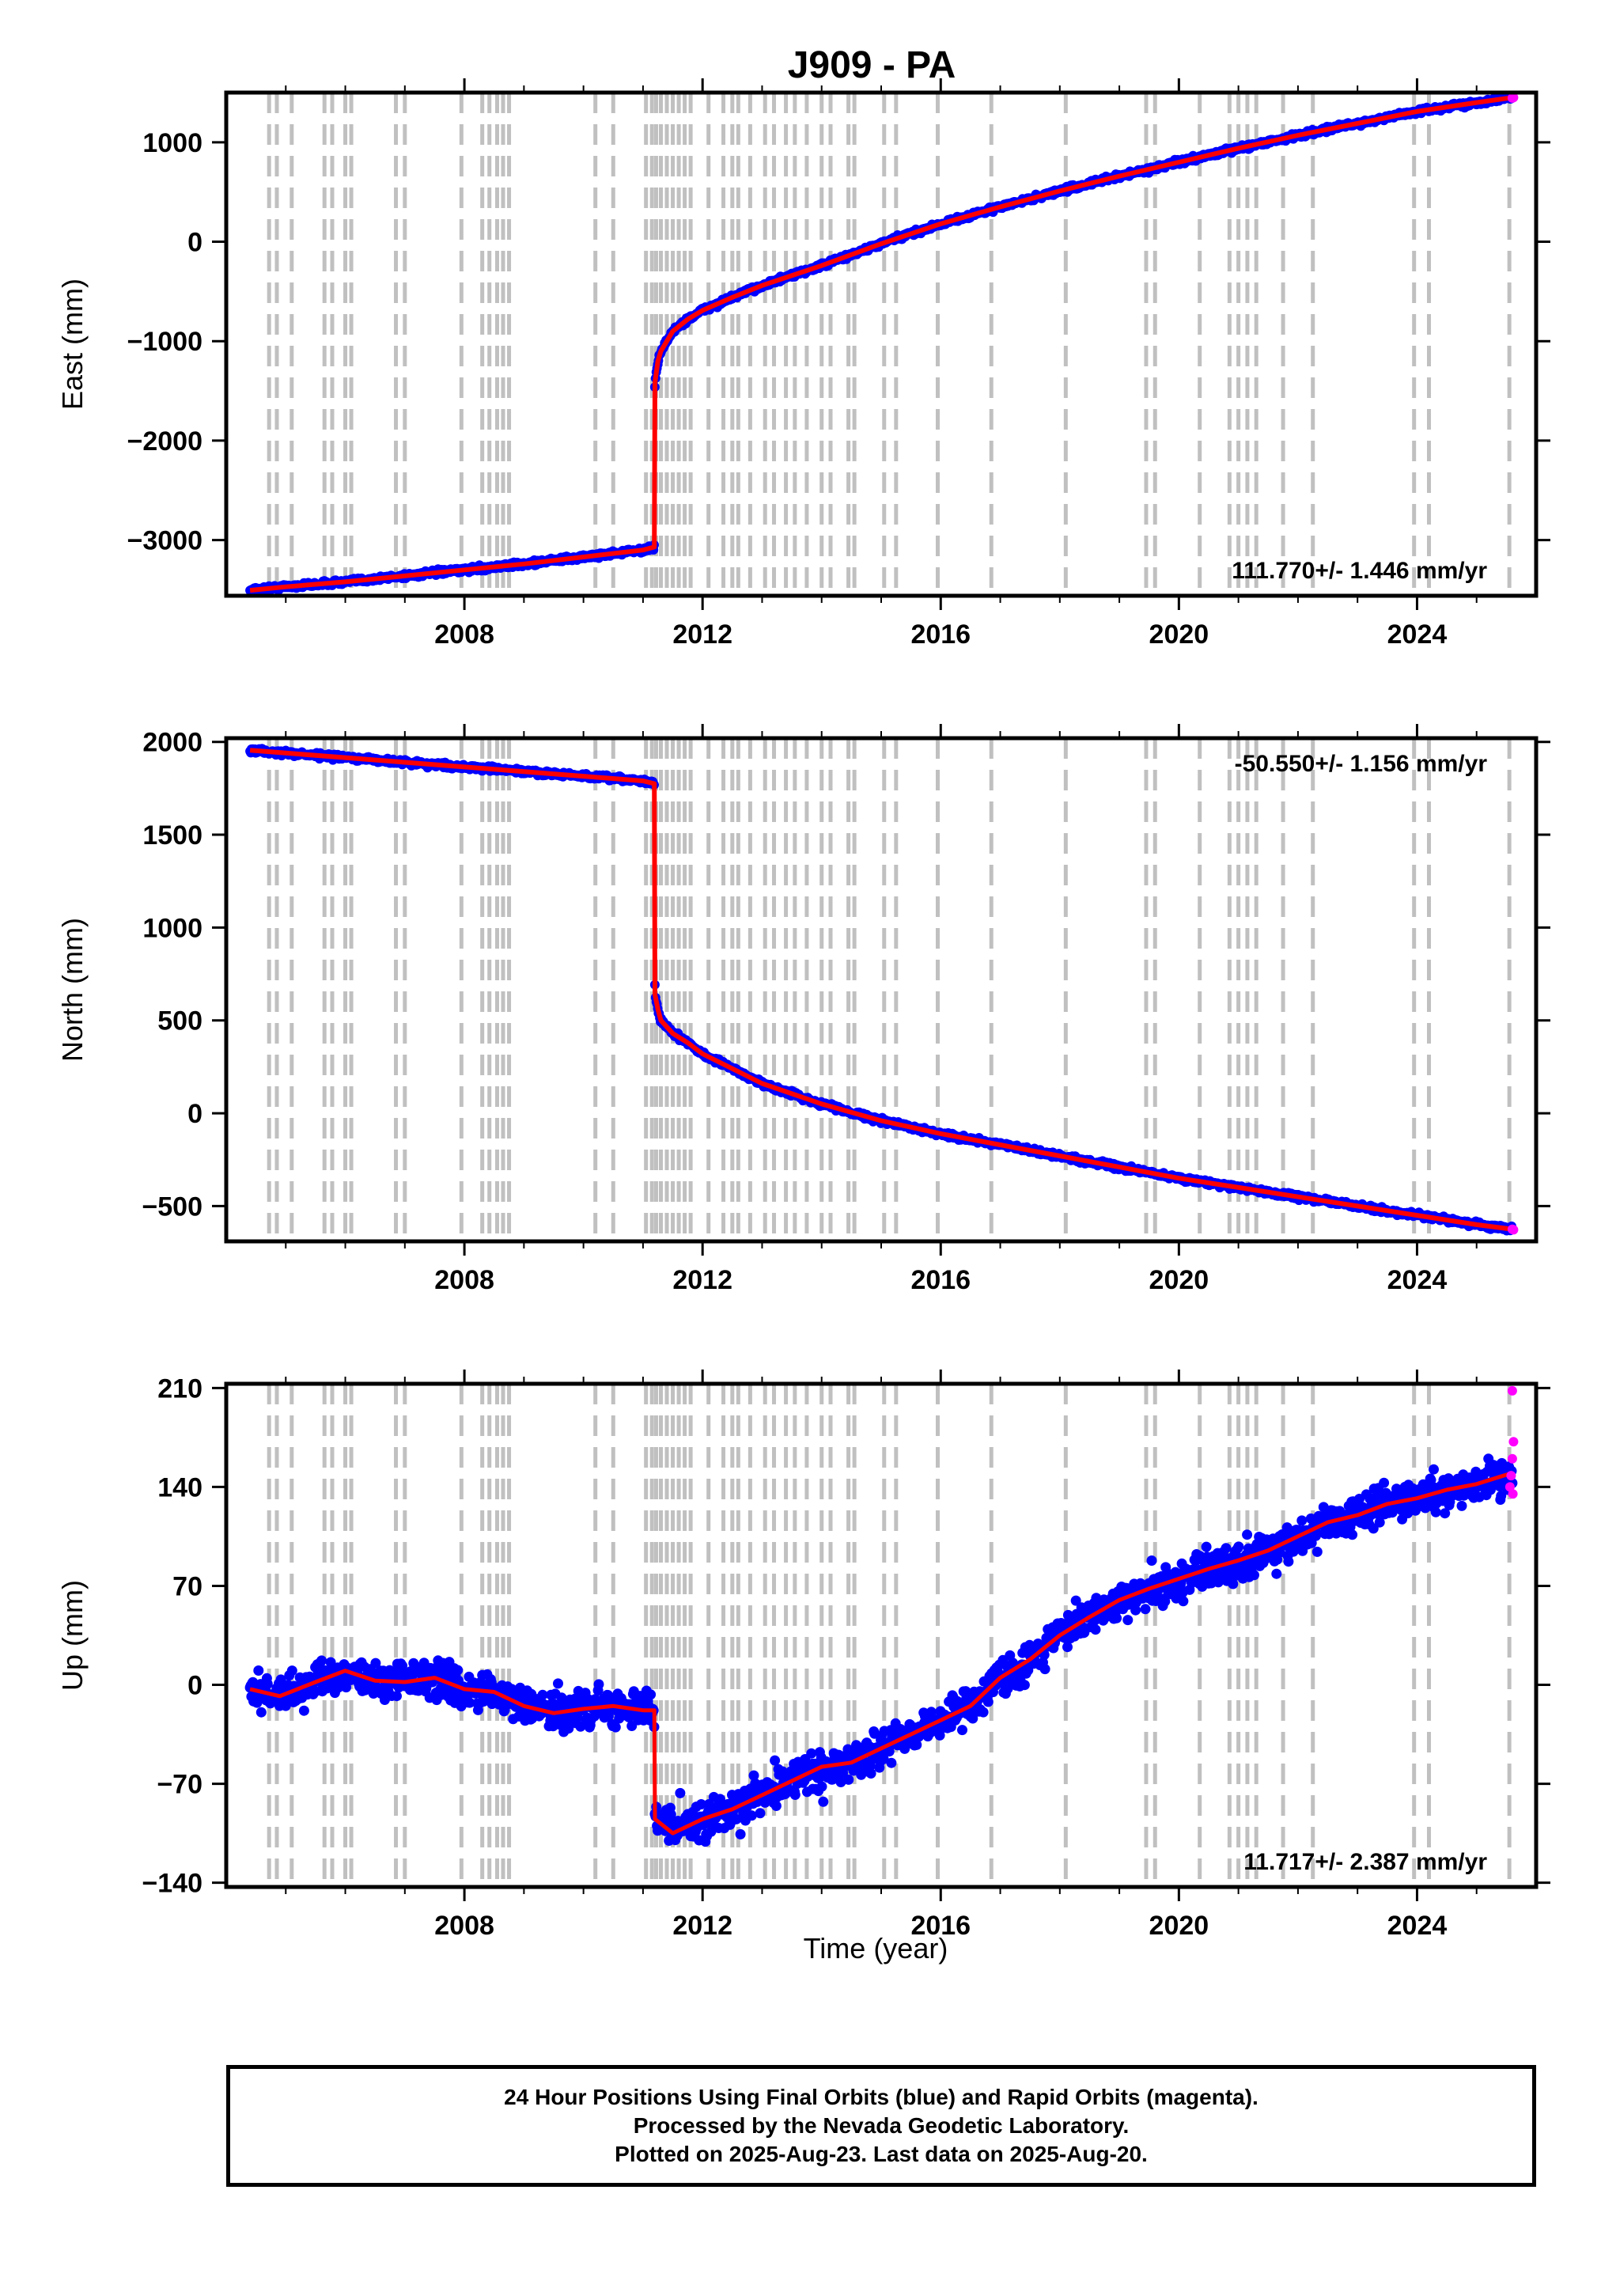 This screenshot has height=2296, width=1601. Describe the element at coordinates (165, 541) in the screenshot. I see `y-tick-label: −3000` at that location.